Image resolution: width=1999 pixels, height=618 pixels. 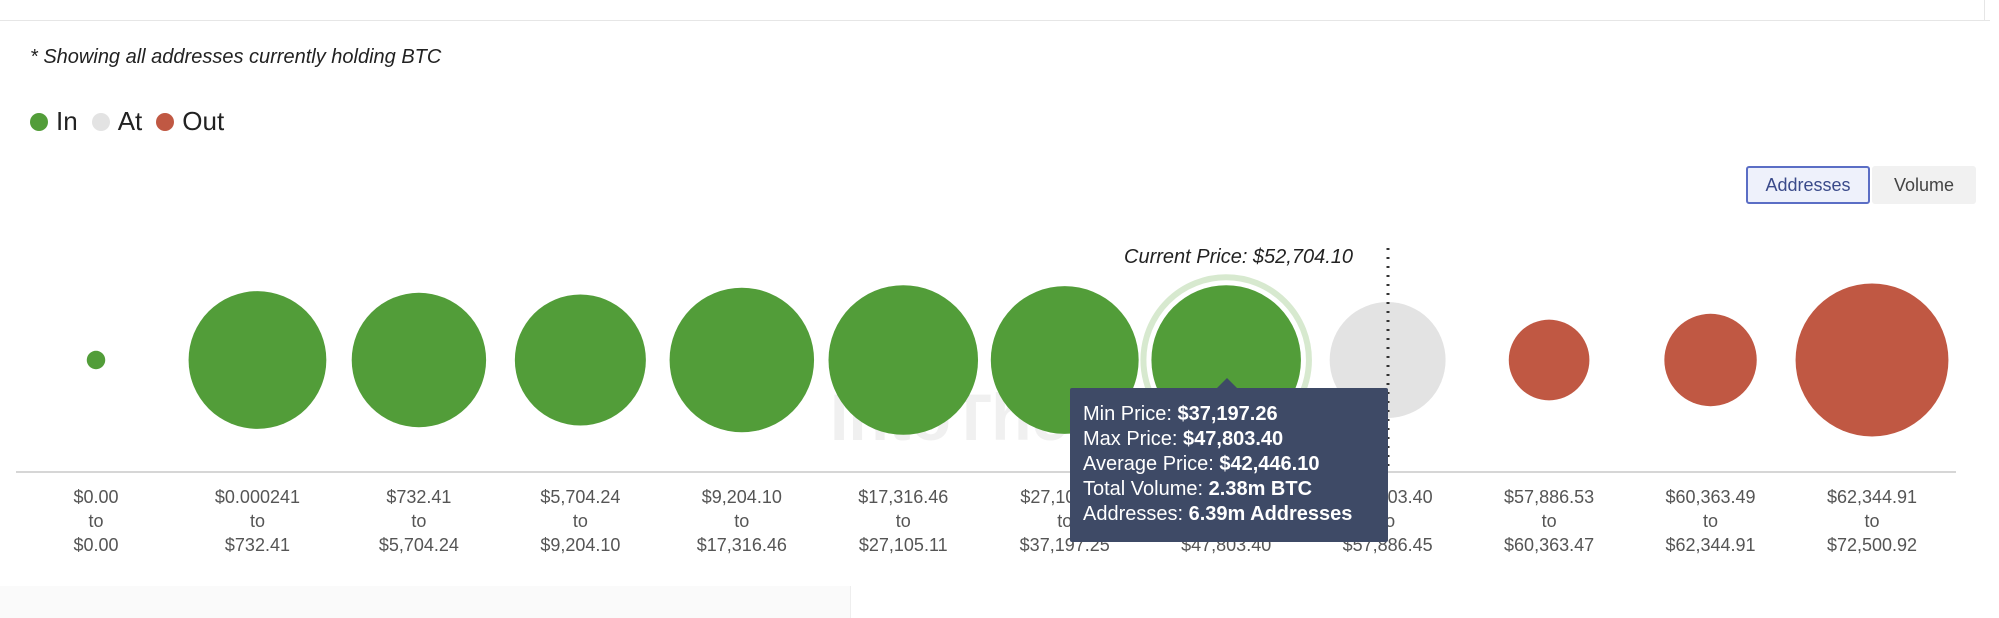 I want to click on metric-toggle: Addresses Volume, so click(x=1861, y=185).